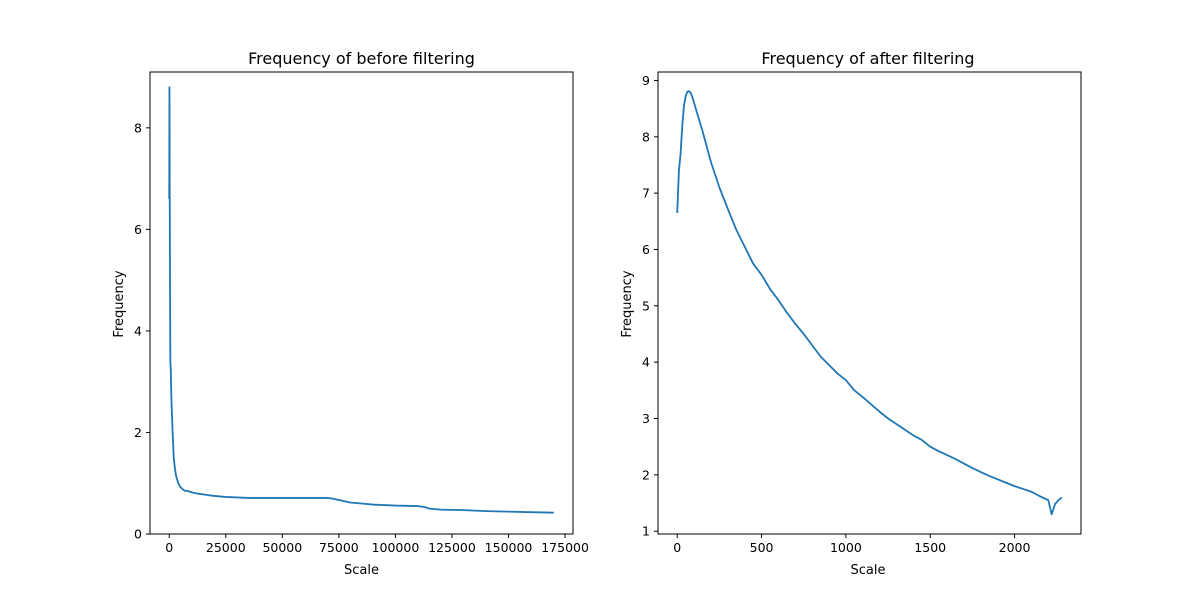  What do you see at coordinates (226, 547) in the screenshot?
I see `x-tick-label: 25000` at bounding box center [226, 547].